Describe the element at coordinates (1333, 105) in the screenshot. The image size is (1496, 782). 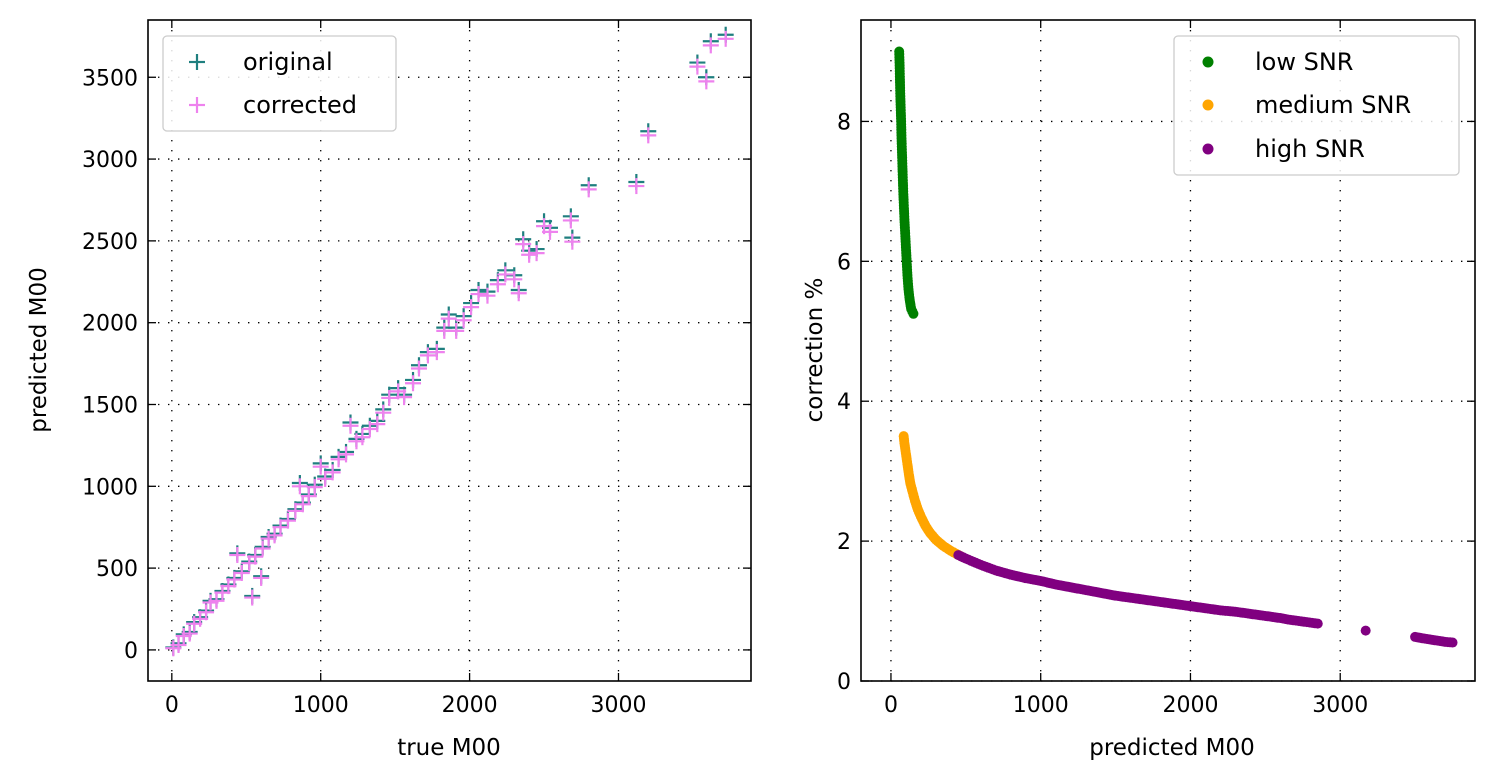
I see `legend-label-medium-snr: medium SNR` at that location.